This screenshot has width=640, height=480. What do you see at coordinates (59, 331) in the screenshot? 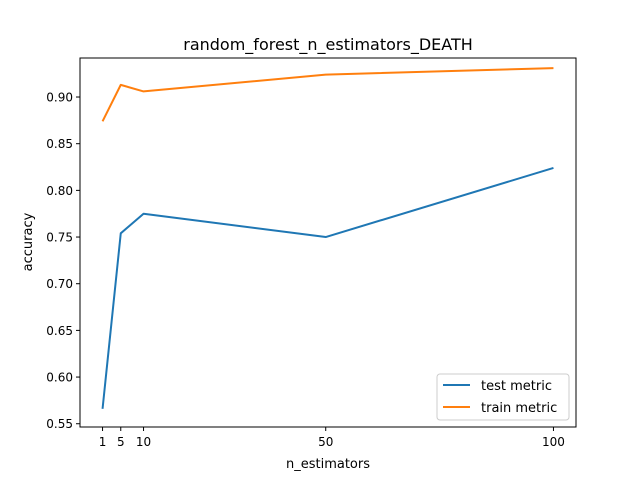
I see `y-tick-label: 0.65` at bounding box center [59, 331].